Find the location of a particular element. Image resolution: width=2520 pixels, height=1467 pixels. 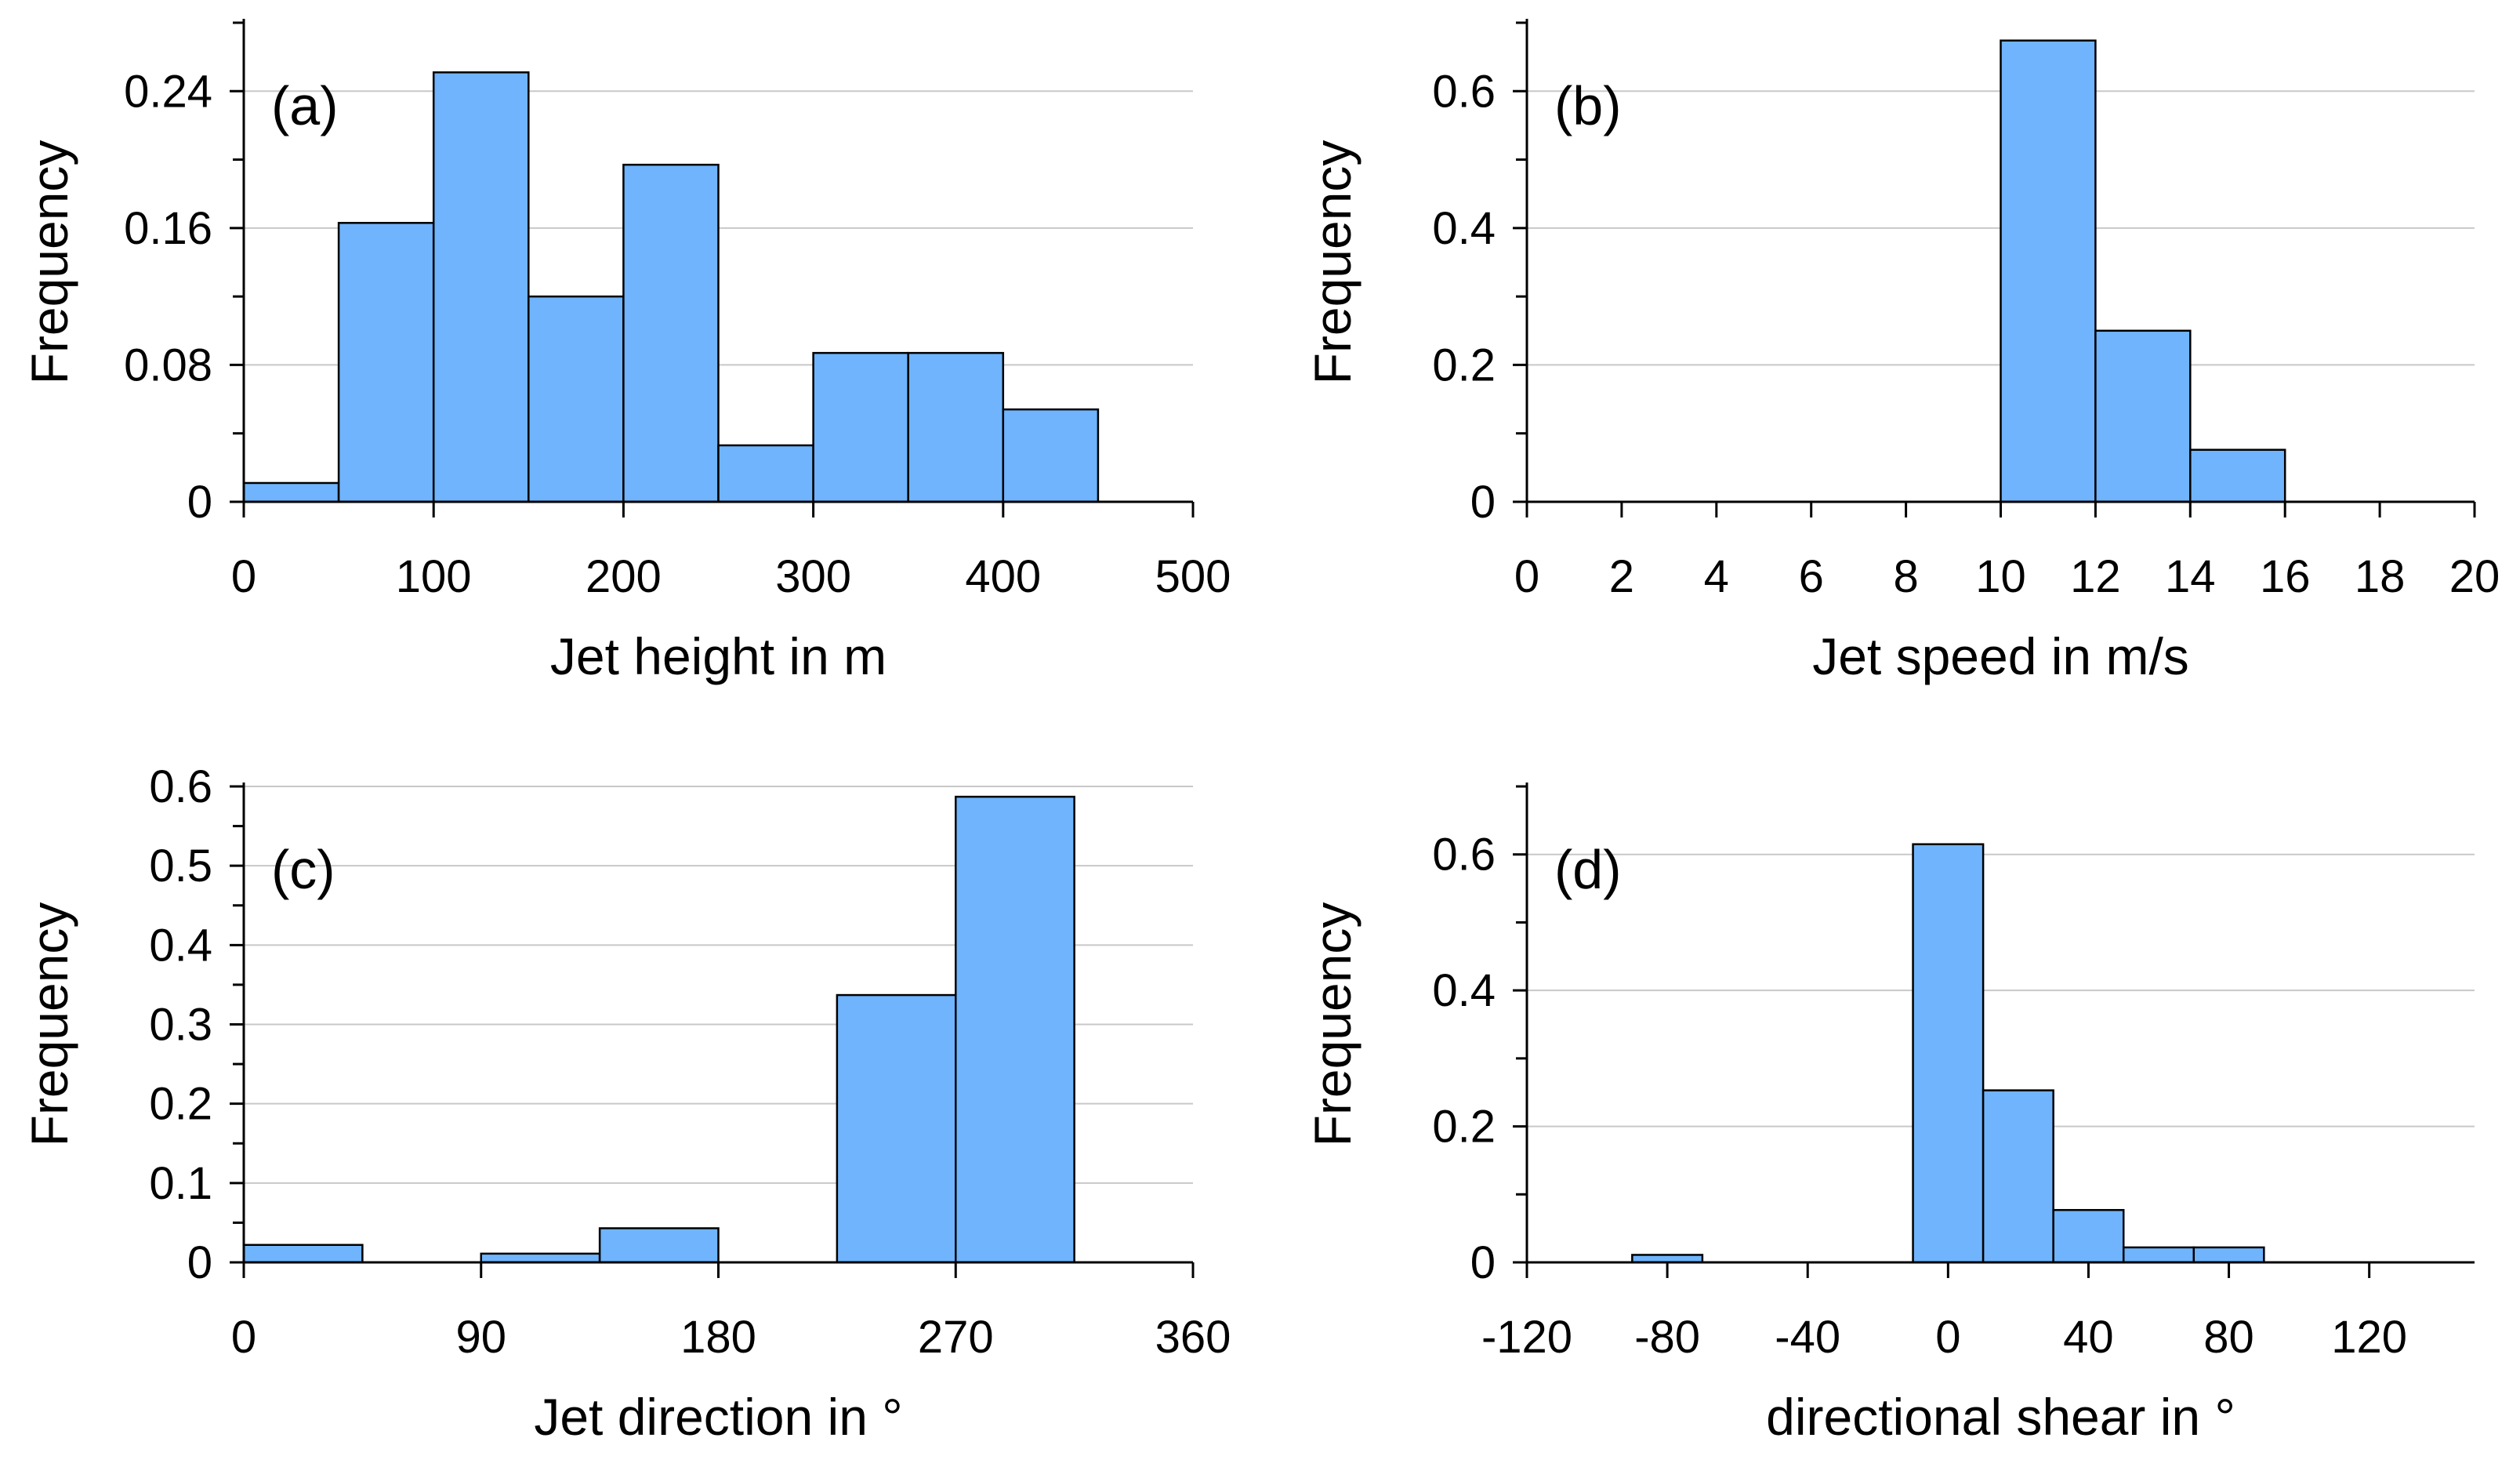

x-tick-label: 100 is located at coordinates (434, 576).